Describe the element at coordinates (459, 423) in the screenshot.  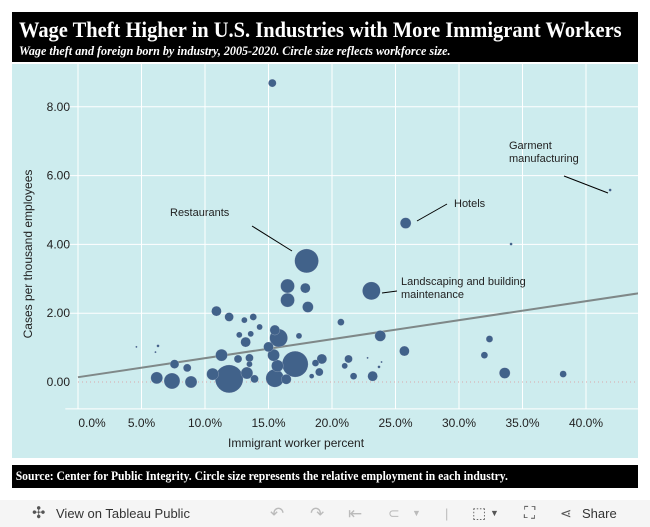
I see `x-tick-label: 30.0%` at that location.